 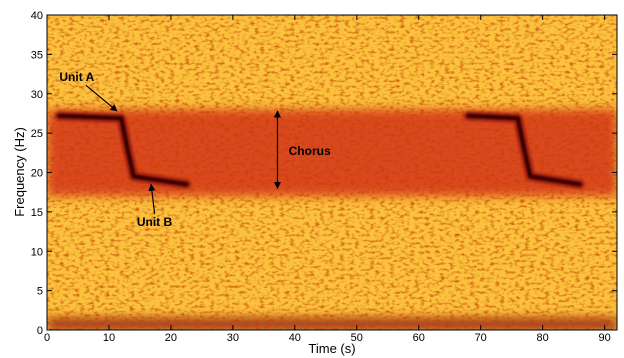 I want to click on x-tick-label: 70, so click(x=481, y=338).